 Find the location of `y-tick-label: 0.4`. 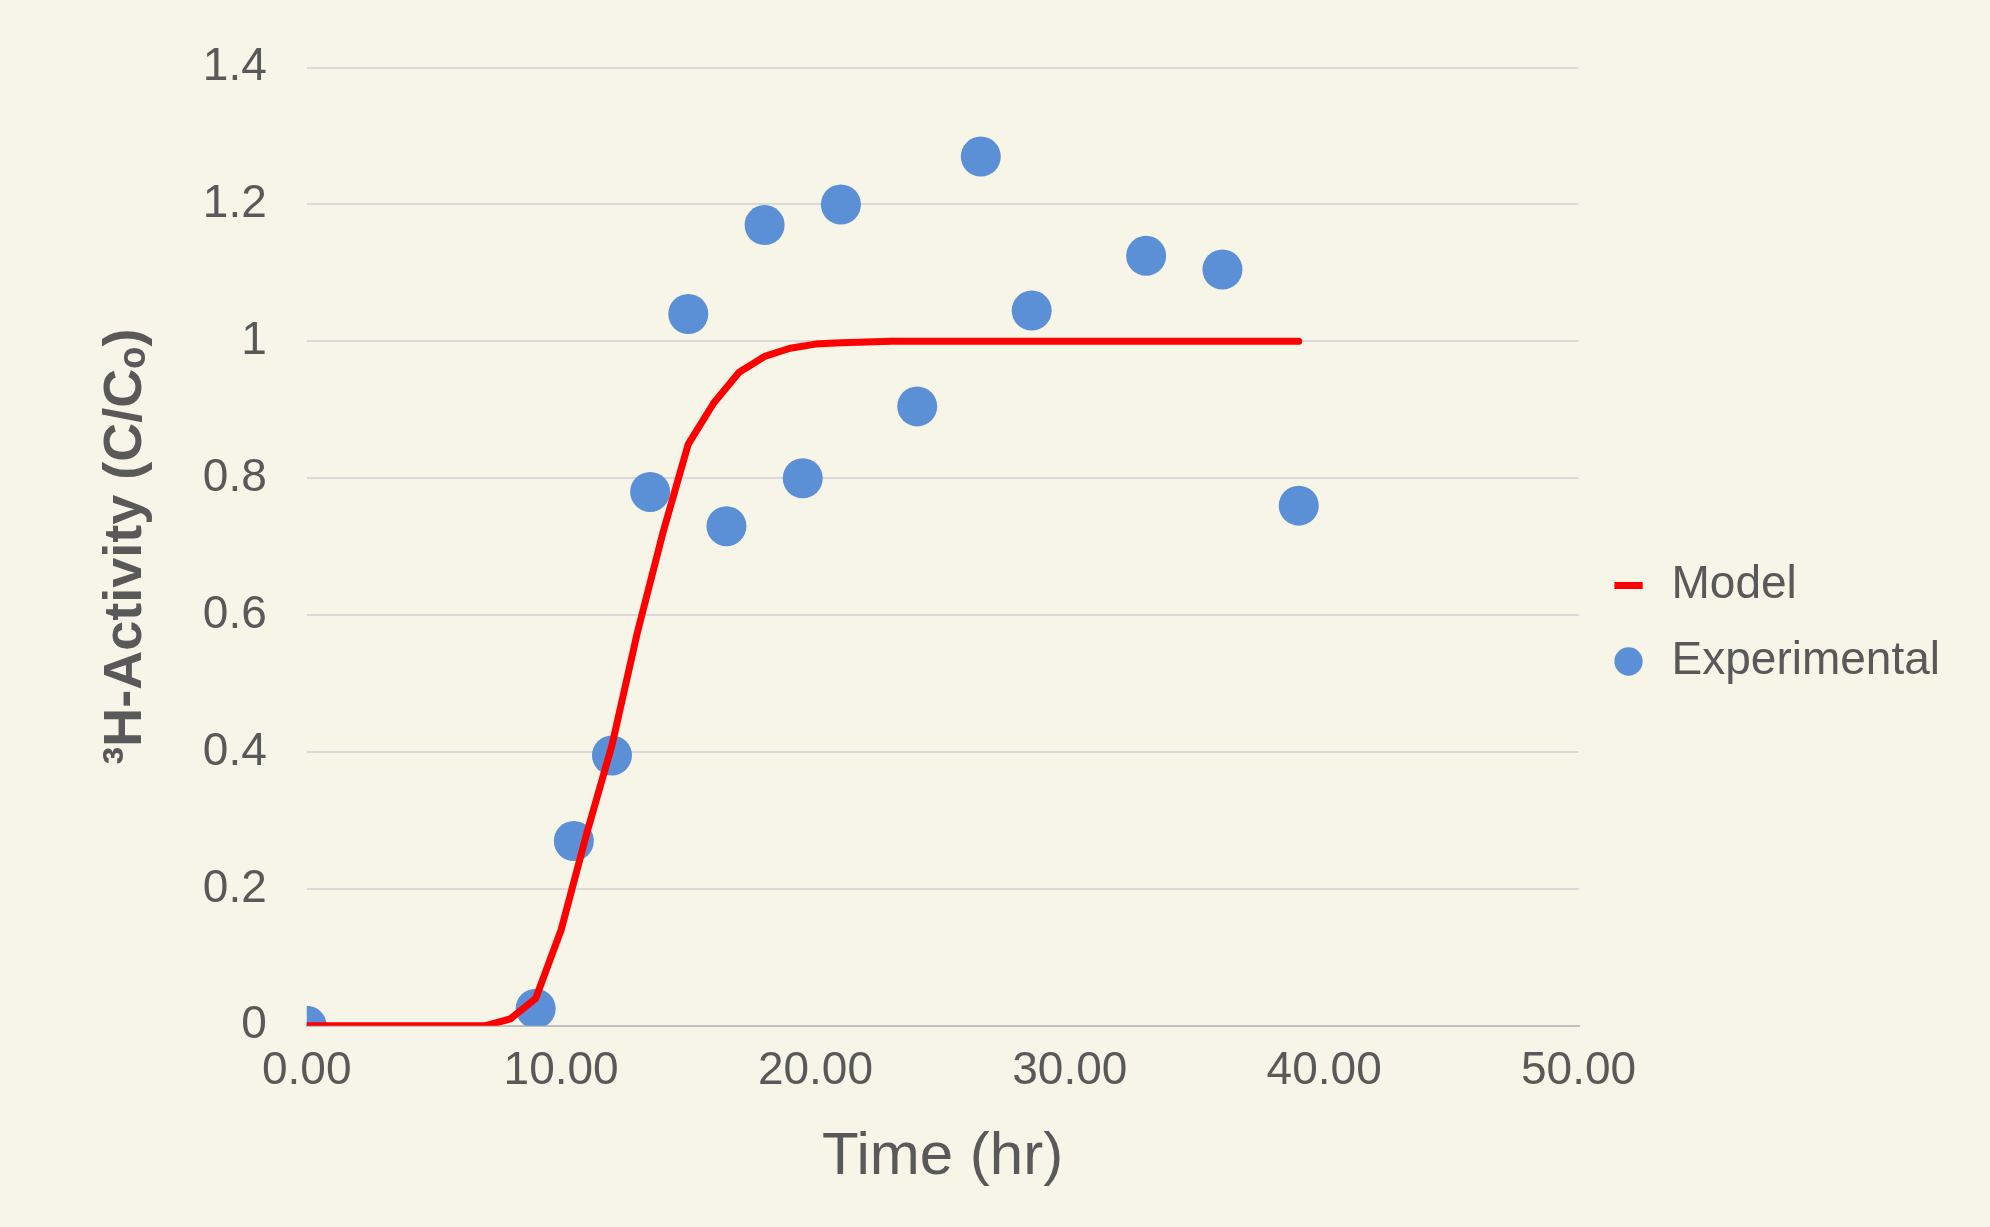

y-tick-label: 0.4 is located at coordinates (234, 748).